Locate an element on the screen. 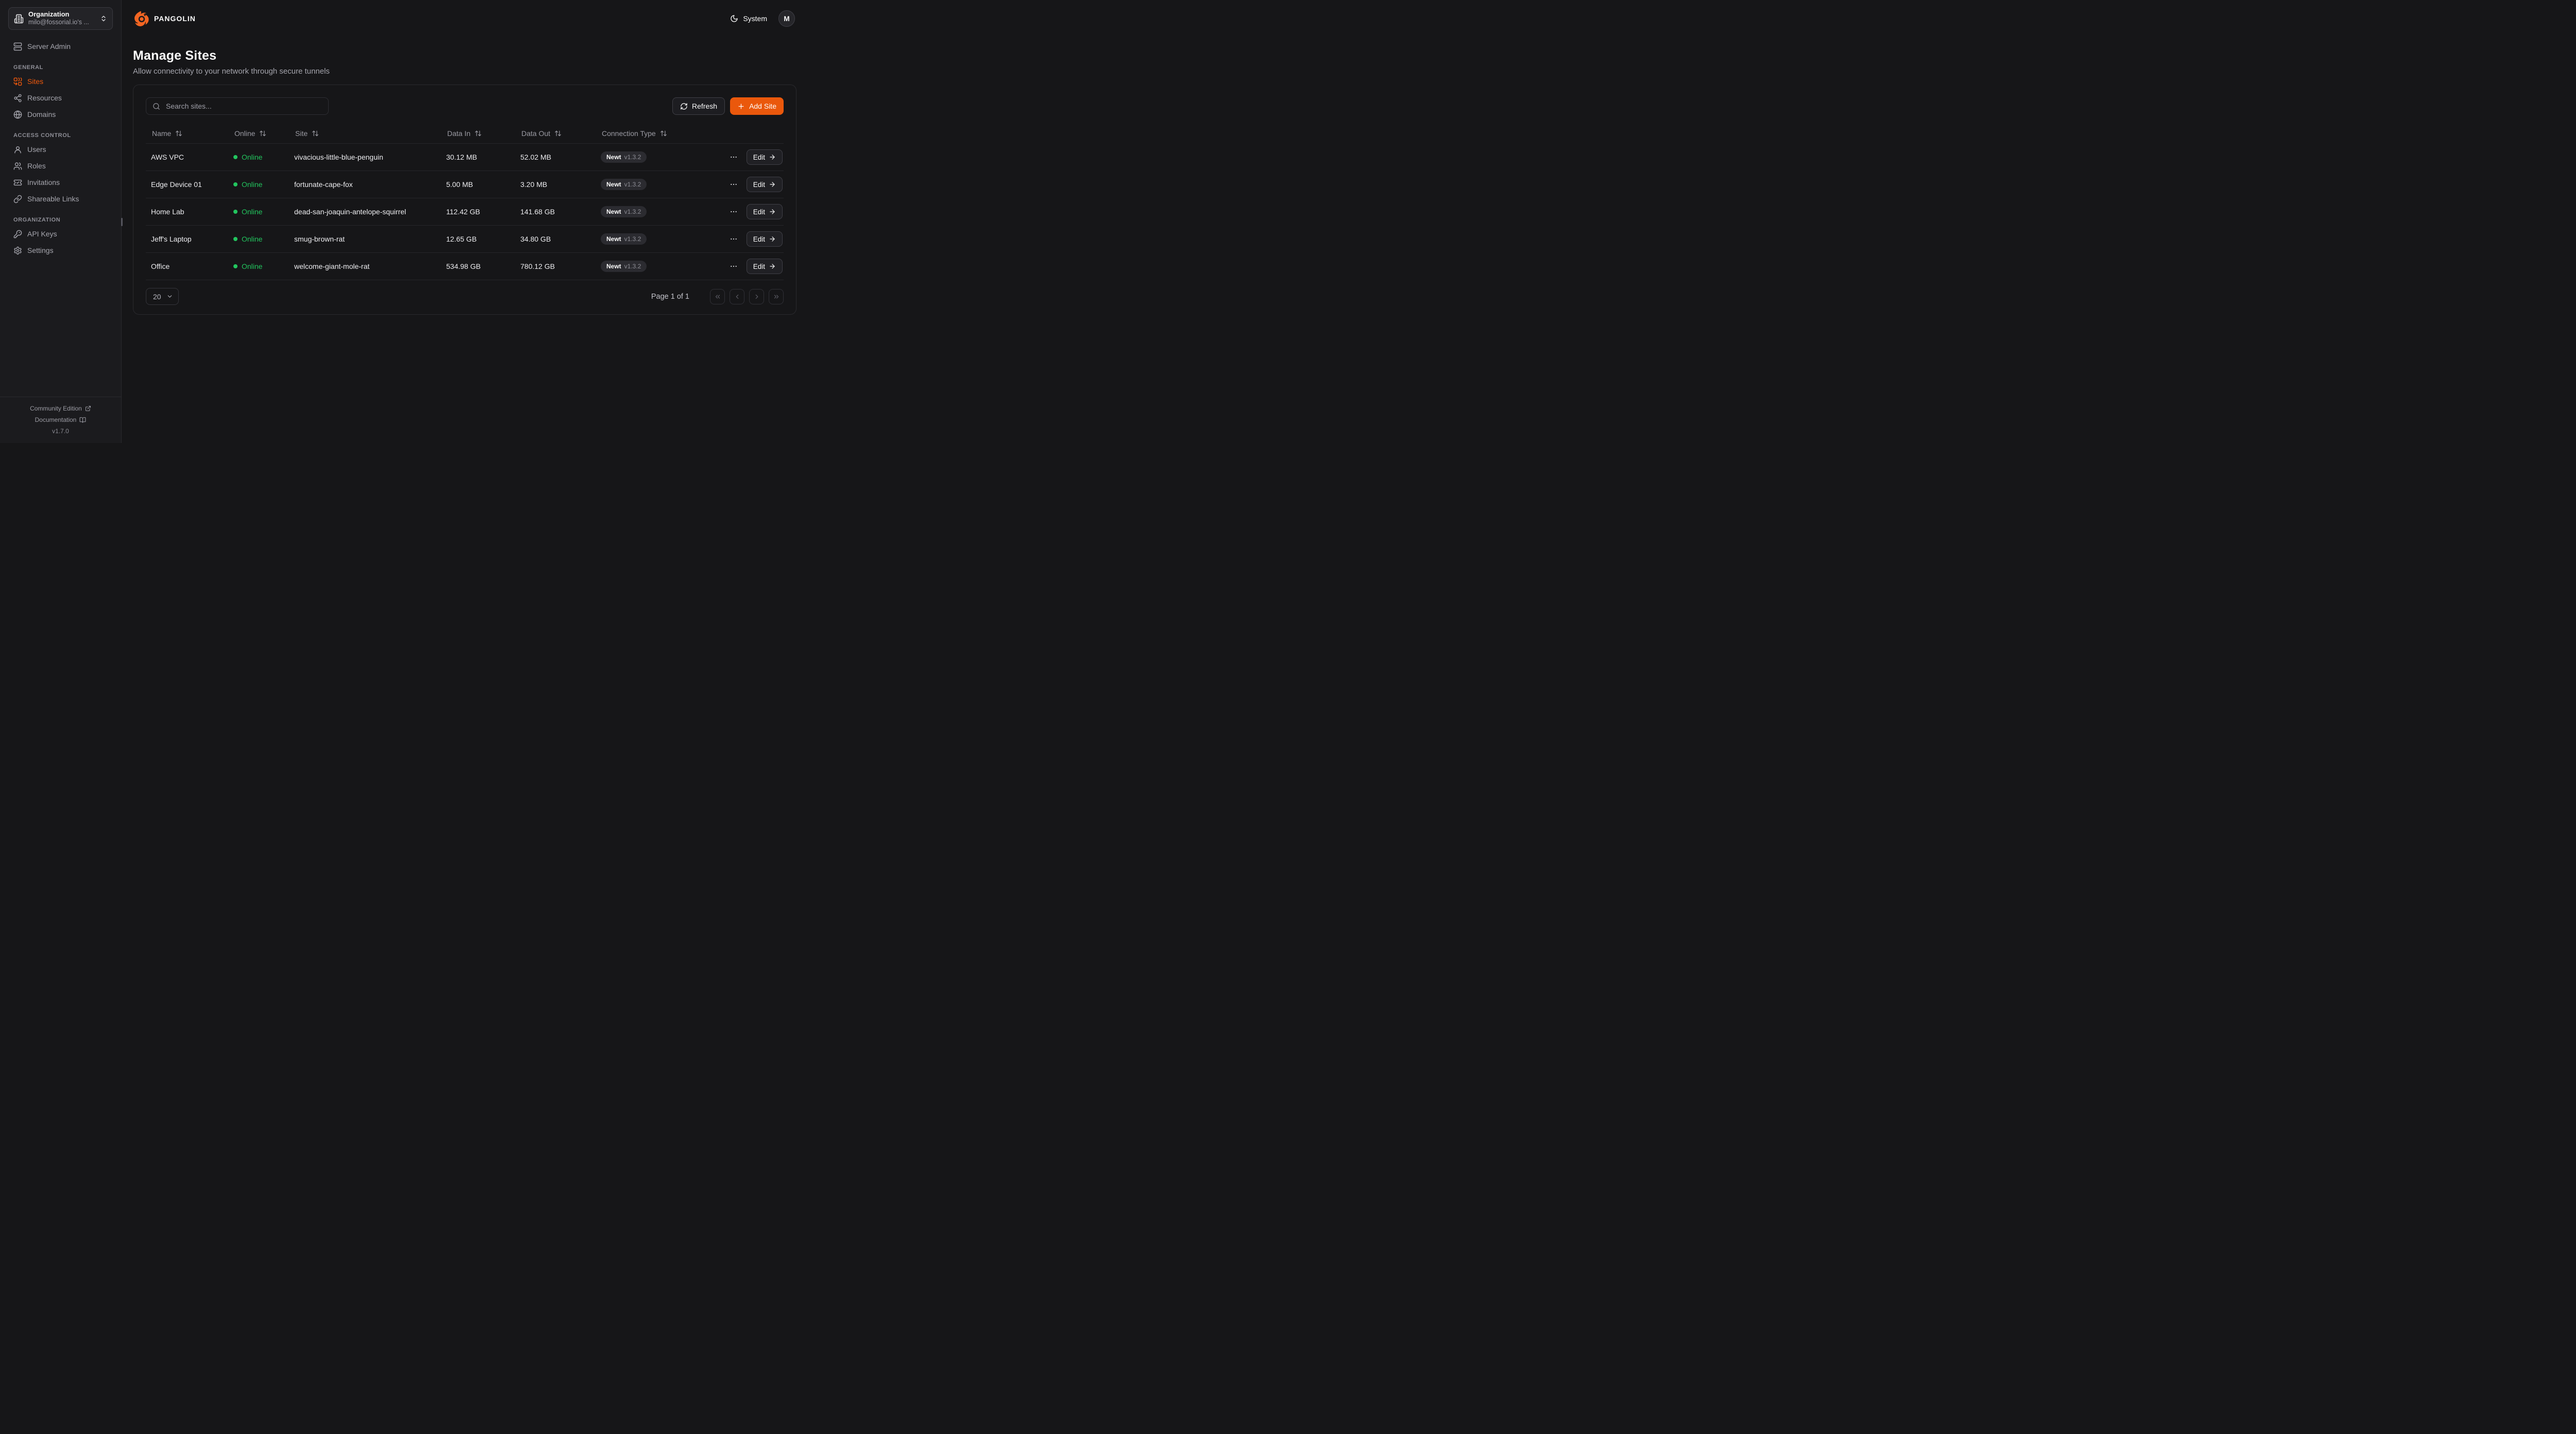 Image resolution: width=2576 pixels, height=1434 pixels. documentation-link: Documentation is located at coordinates (60, 419).